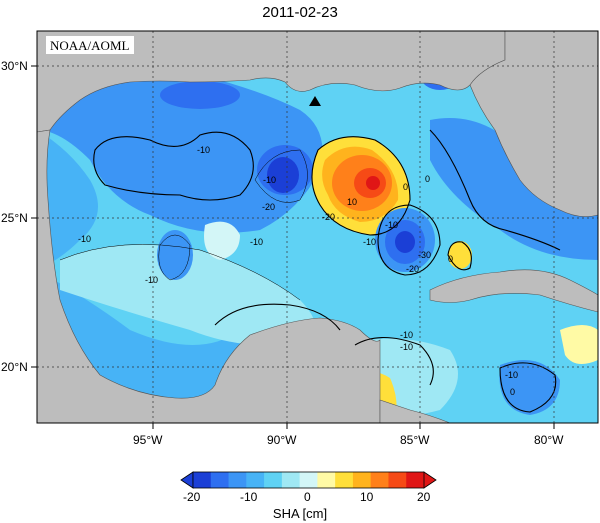  What do you see at coordinates (424, 497) in the screenshot?
I see `colorbar-tick-label: 20` at bounding box center [424, 497].